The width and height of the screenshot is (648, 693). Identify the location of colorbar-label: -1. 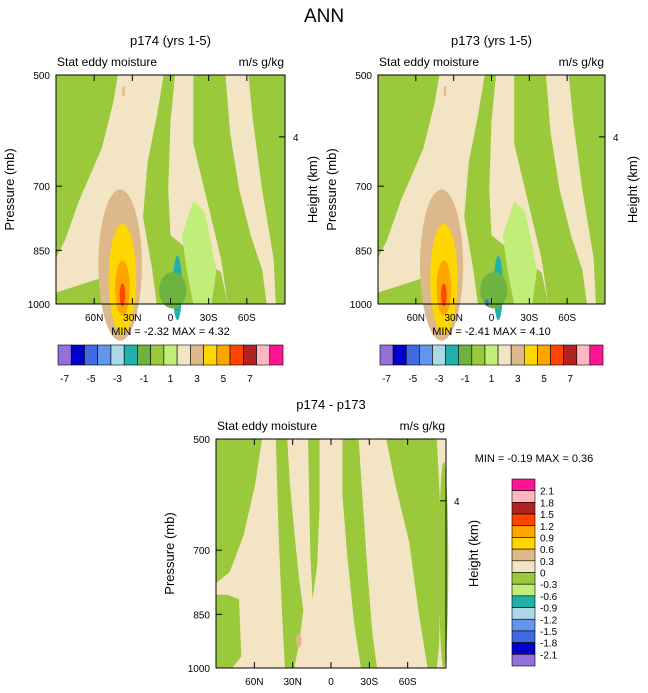
(144, 379).